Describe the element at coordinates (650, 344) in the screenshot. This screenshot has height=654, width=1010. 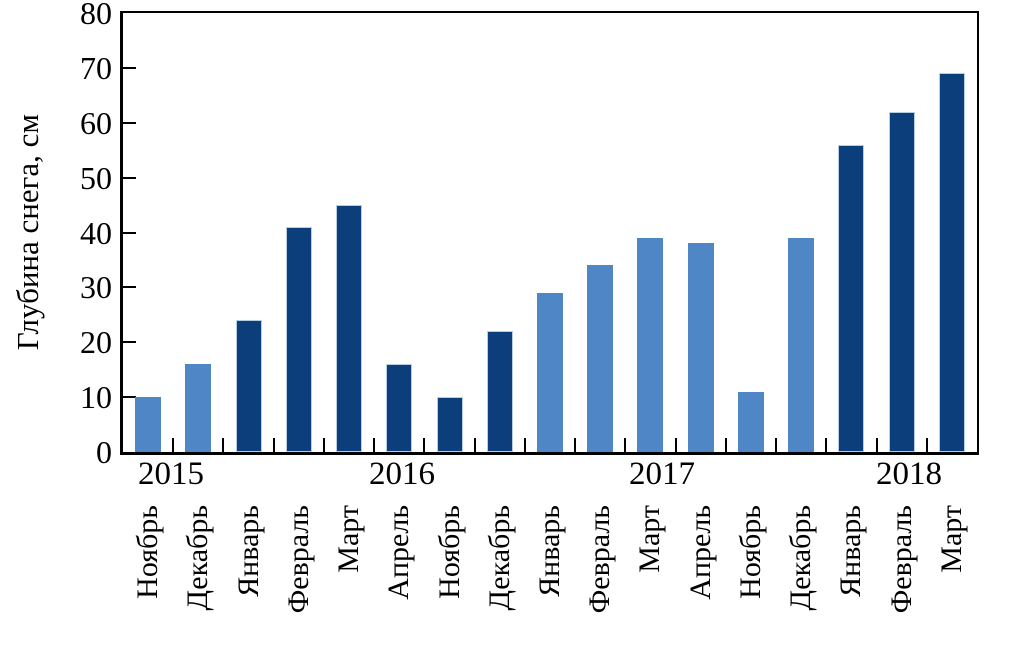
I see `bar-март-2017` at that location.